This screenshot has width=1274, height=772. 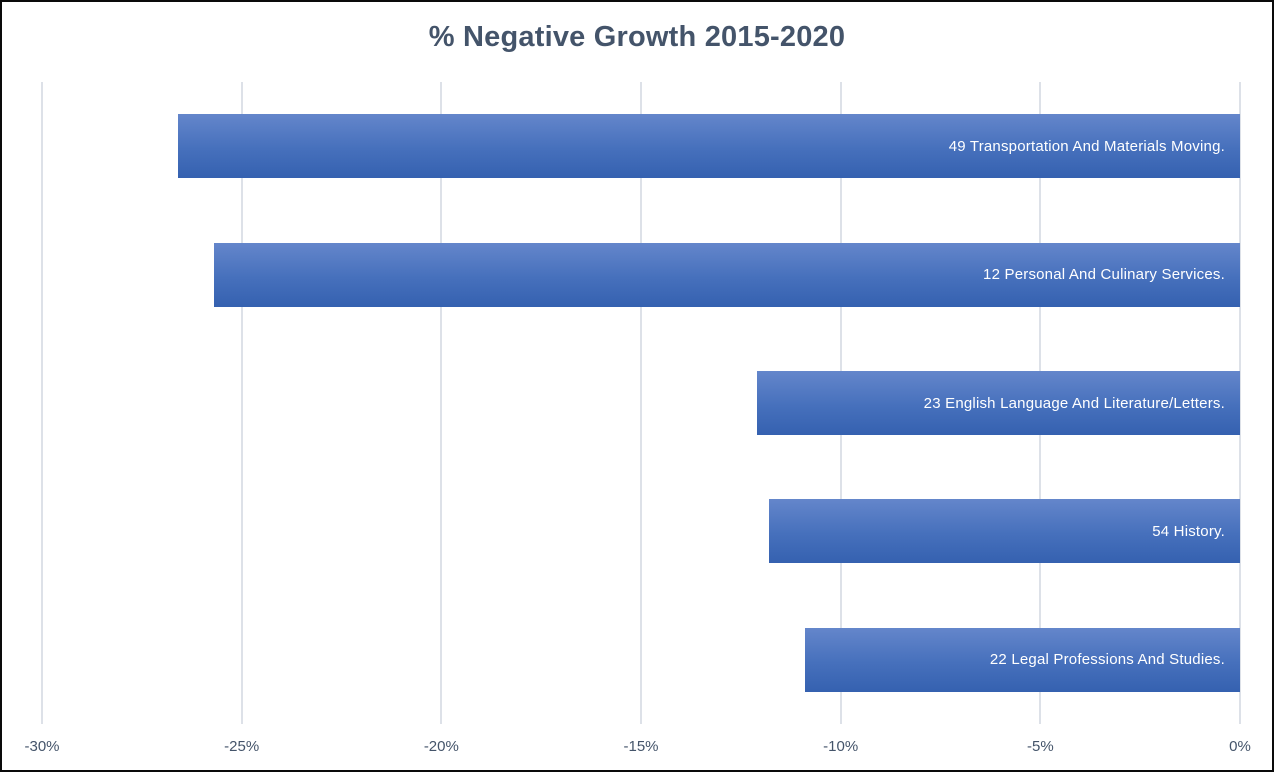 What do you see at coordinates (1004, 531) in the screenshot?
I see `bar-series-point: 54 History.` at bounding box center [1004, 531].